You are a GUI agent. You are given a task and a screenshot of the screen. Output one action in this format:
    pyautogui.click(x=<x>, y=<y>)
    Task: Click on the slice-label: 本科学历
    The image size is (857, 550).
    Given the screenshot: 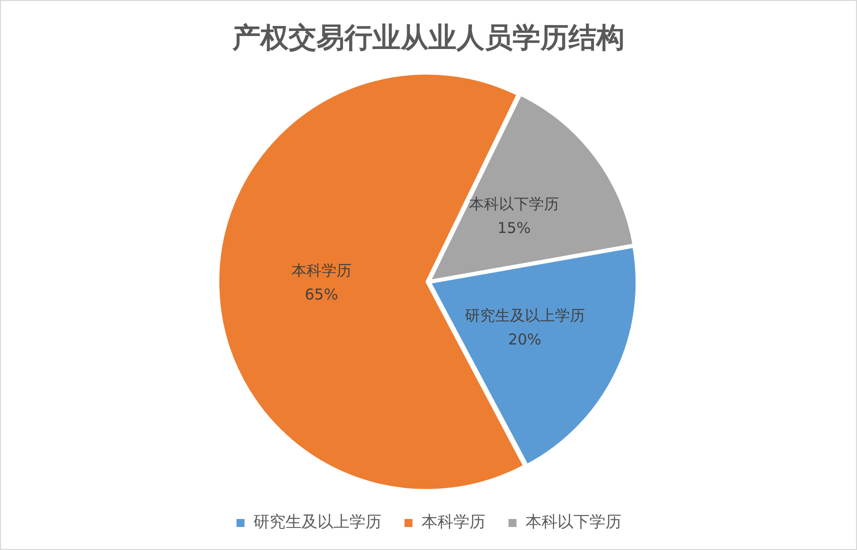 What is the action you would take?
    pyautogui.click(x=321, y=271)
    